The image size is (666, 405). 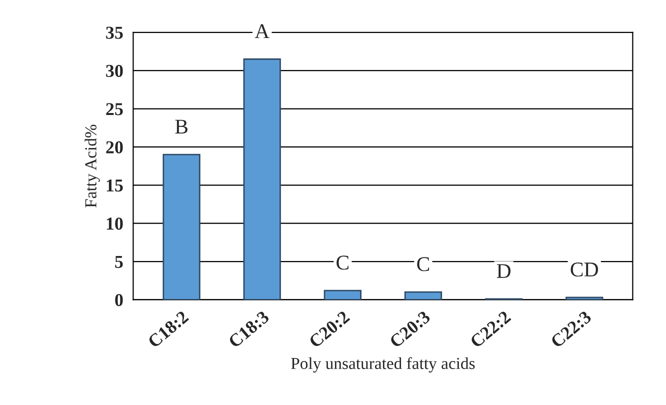 I want to click on y-tick-label: 30, so click(x=114, y=71).